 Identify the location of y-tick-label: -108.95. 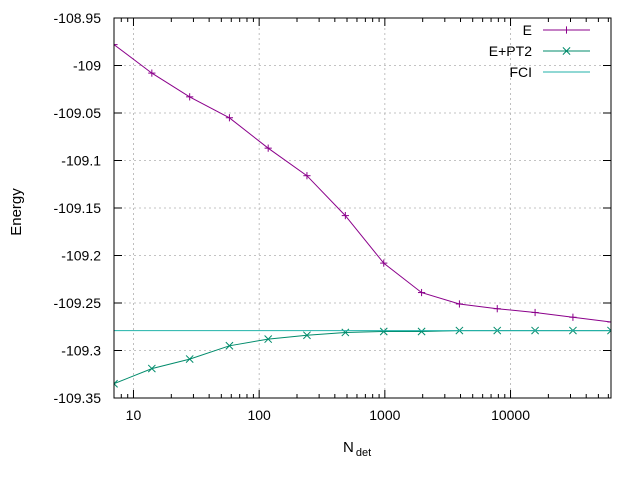
(78, 18).